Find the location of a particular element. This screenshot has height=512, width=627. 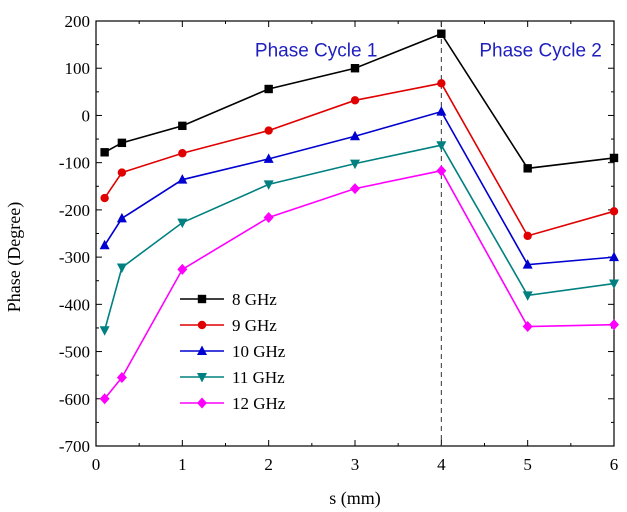

x-tick-label: 0 is located at coordinates (96, 464).